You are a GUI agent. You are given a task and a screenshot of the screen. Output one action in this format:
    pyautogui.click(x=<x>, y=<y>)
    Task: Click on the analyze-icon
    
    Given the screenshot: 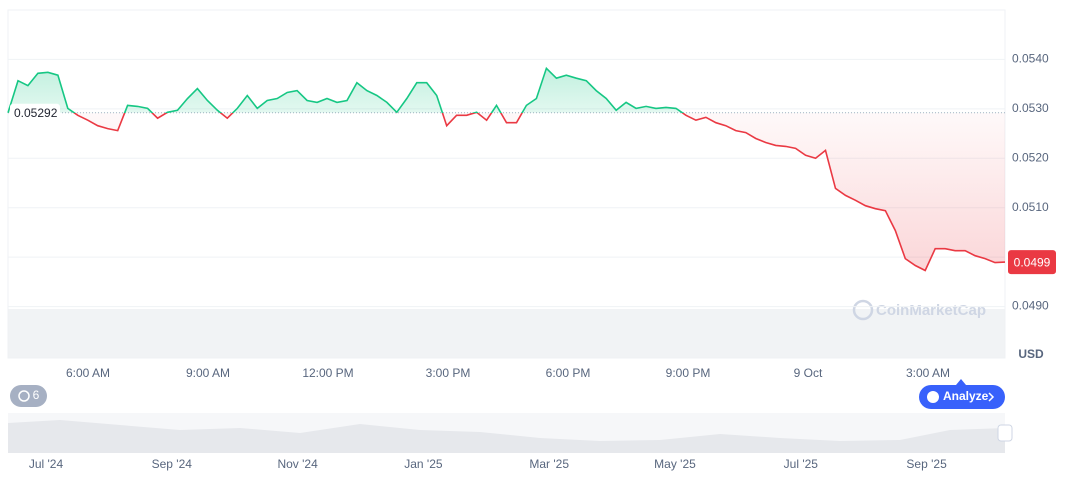 What is the action you would take?
    pyautogui.click(x=933, y=397)
    